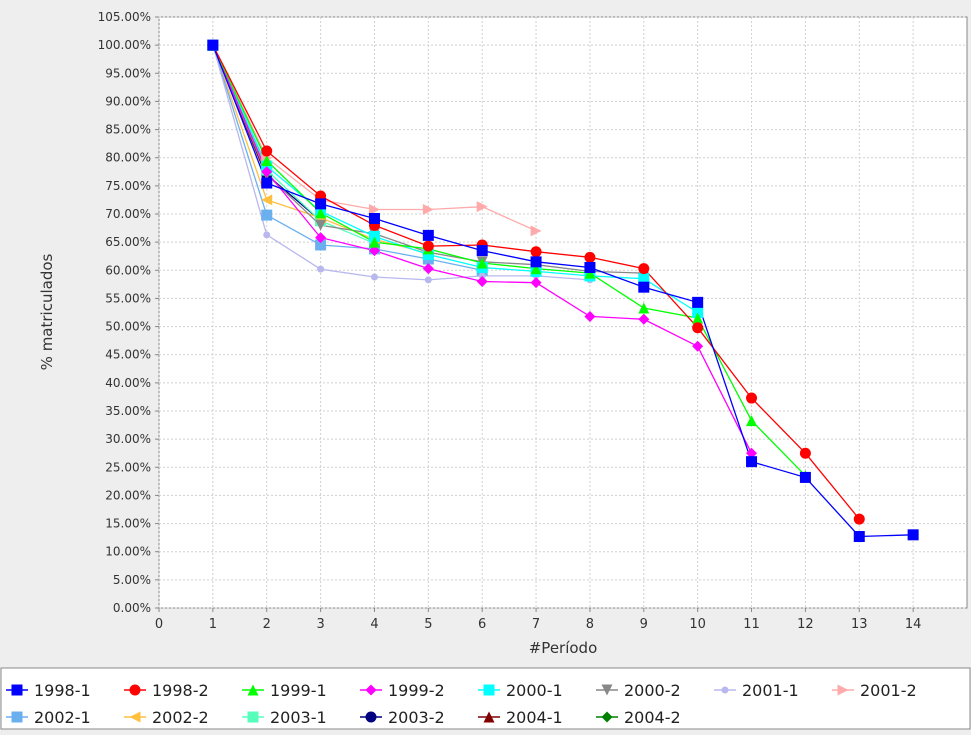  Describe the element at coordinates (180, 717) in the screenshot. I see `legend-label: 2002-2` at that location.